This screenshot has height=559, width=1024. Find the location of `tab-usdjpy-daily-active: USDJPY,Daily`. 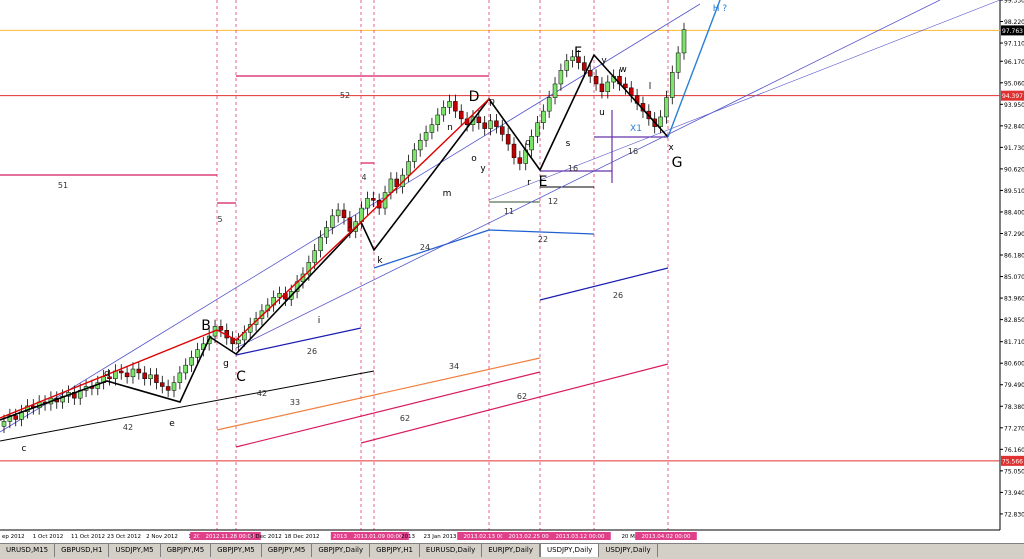

tab-usdjpy-daily-active: USDJPY,Daily is located at coordinates (570, 550).